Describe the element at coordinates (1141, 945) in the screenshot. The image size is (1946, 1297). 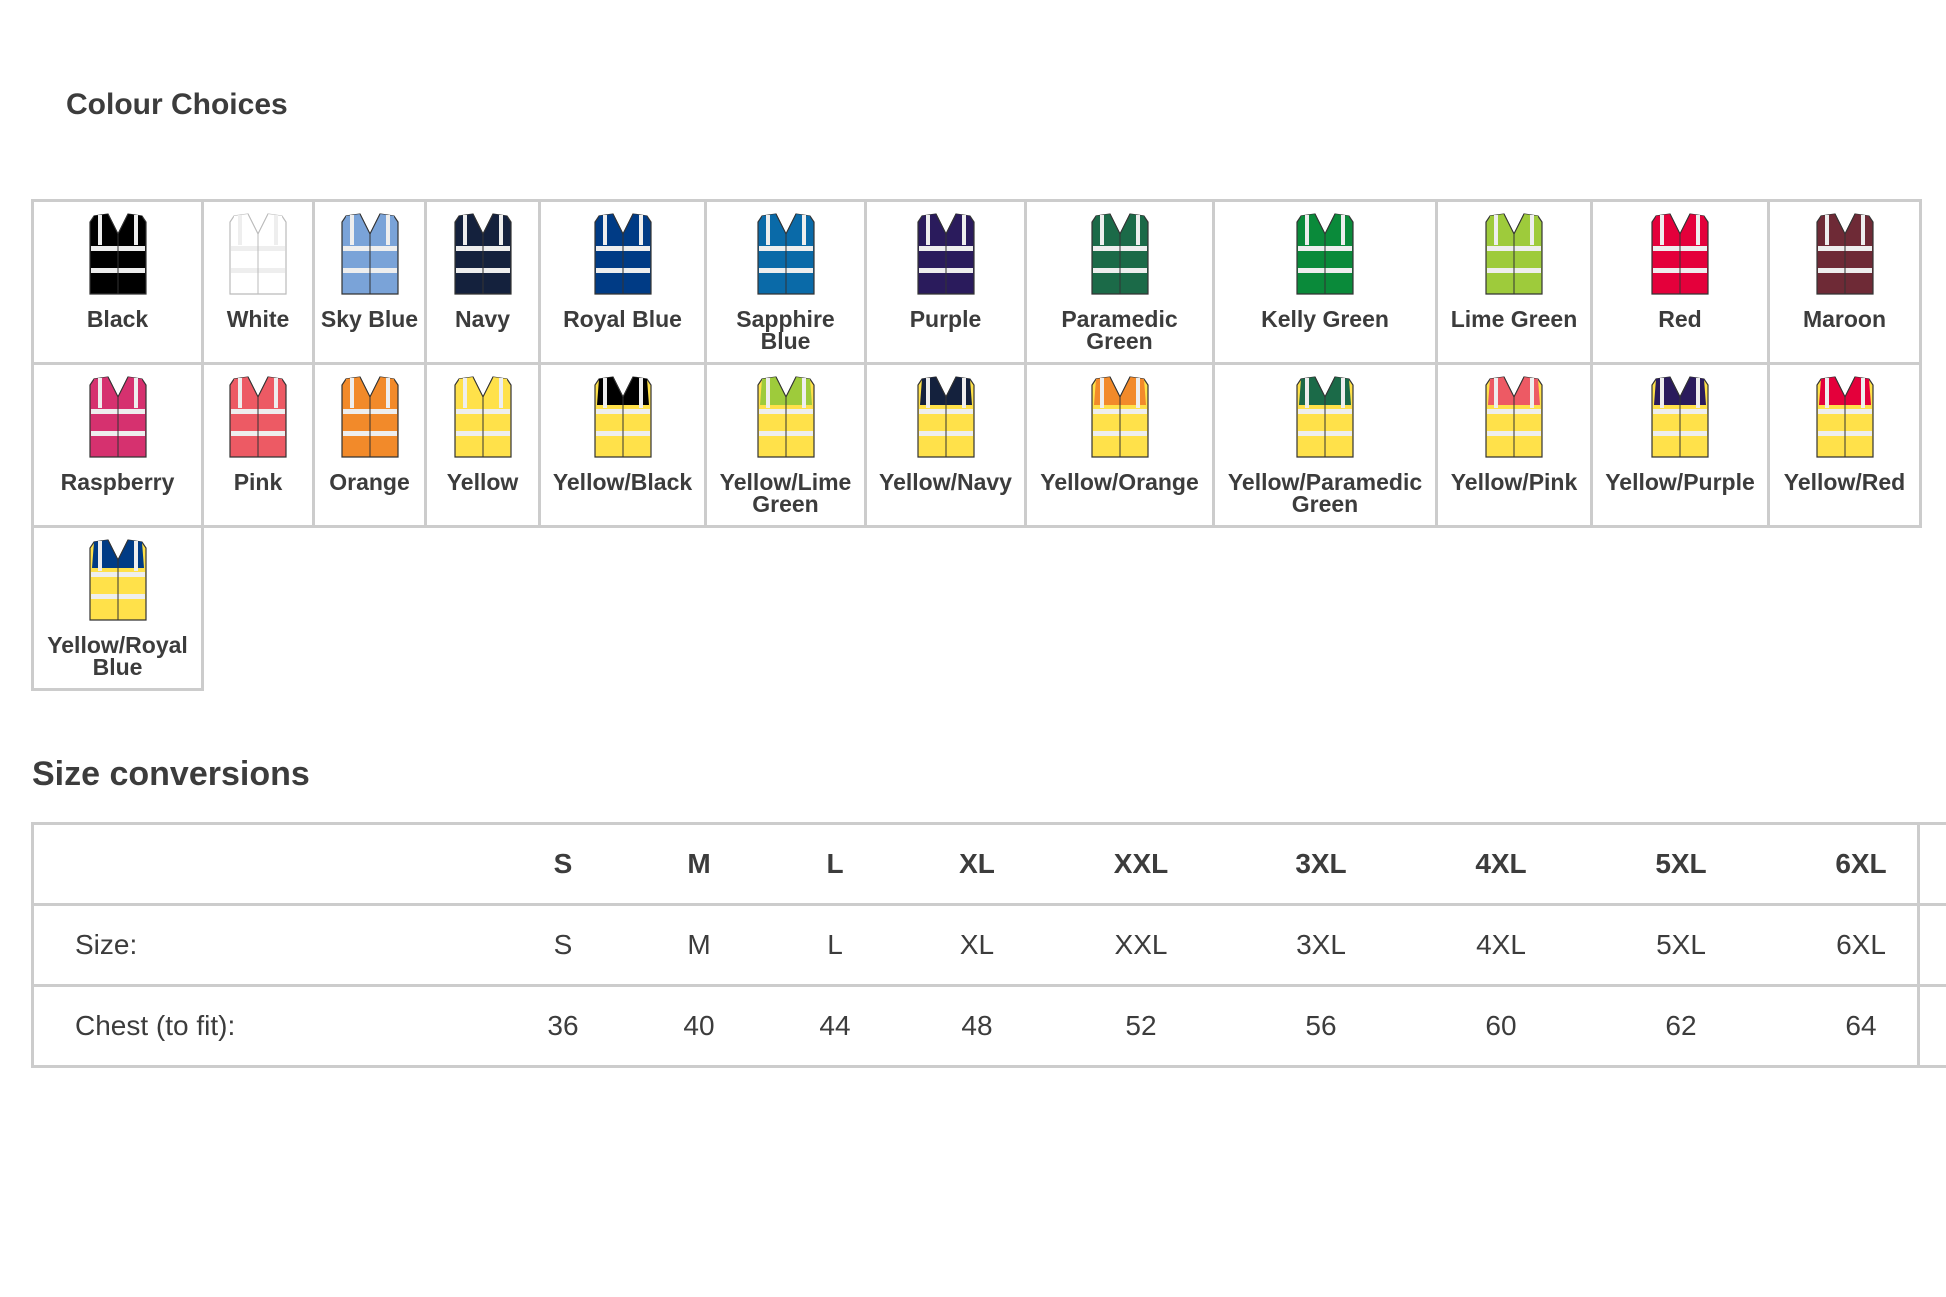
I see `size-cell: XXL` at that location.